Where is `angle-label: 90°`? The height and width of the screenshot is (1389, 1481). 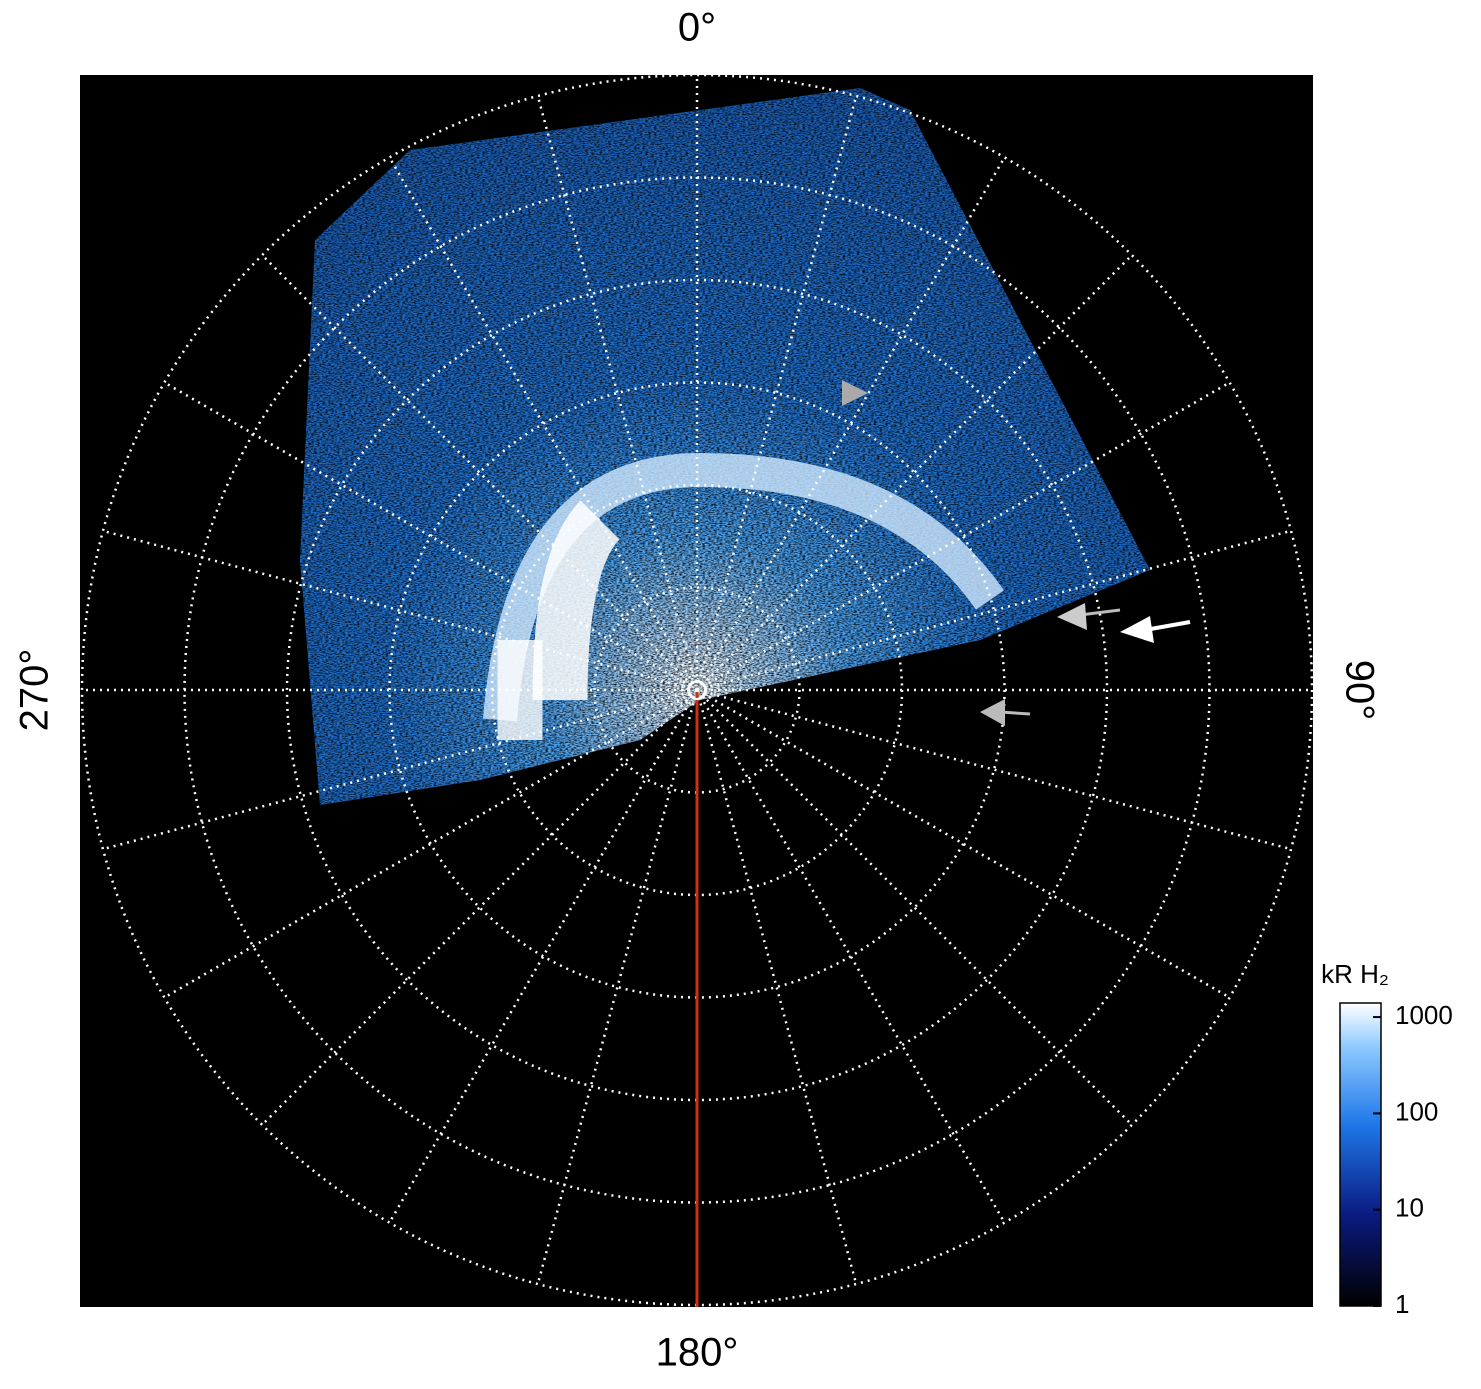 angle-label: 90° is located at coordinates (1359, 690).